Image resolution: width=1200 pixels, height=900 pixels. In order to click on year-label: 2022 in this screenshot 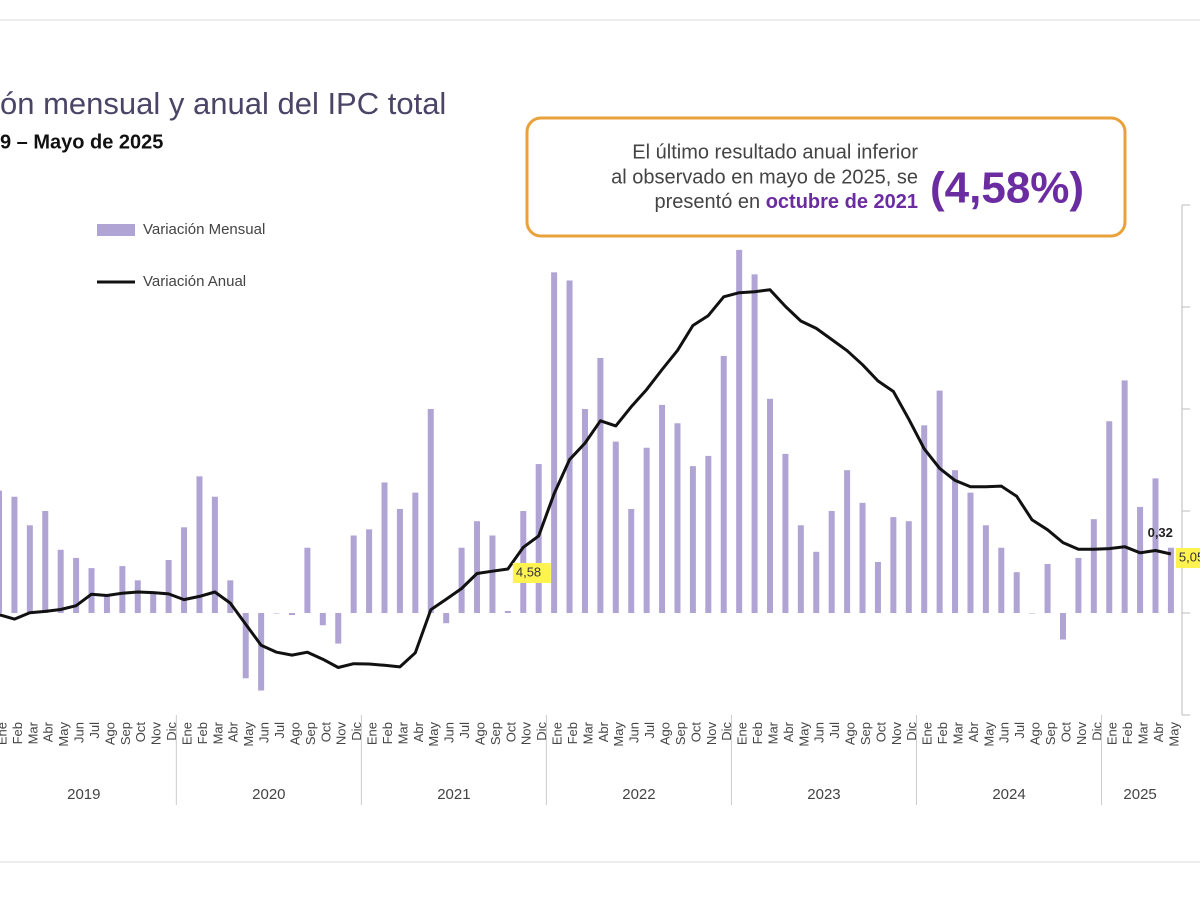, I will do `click(638, 794)`.